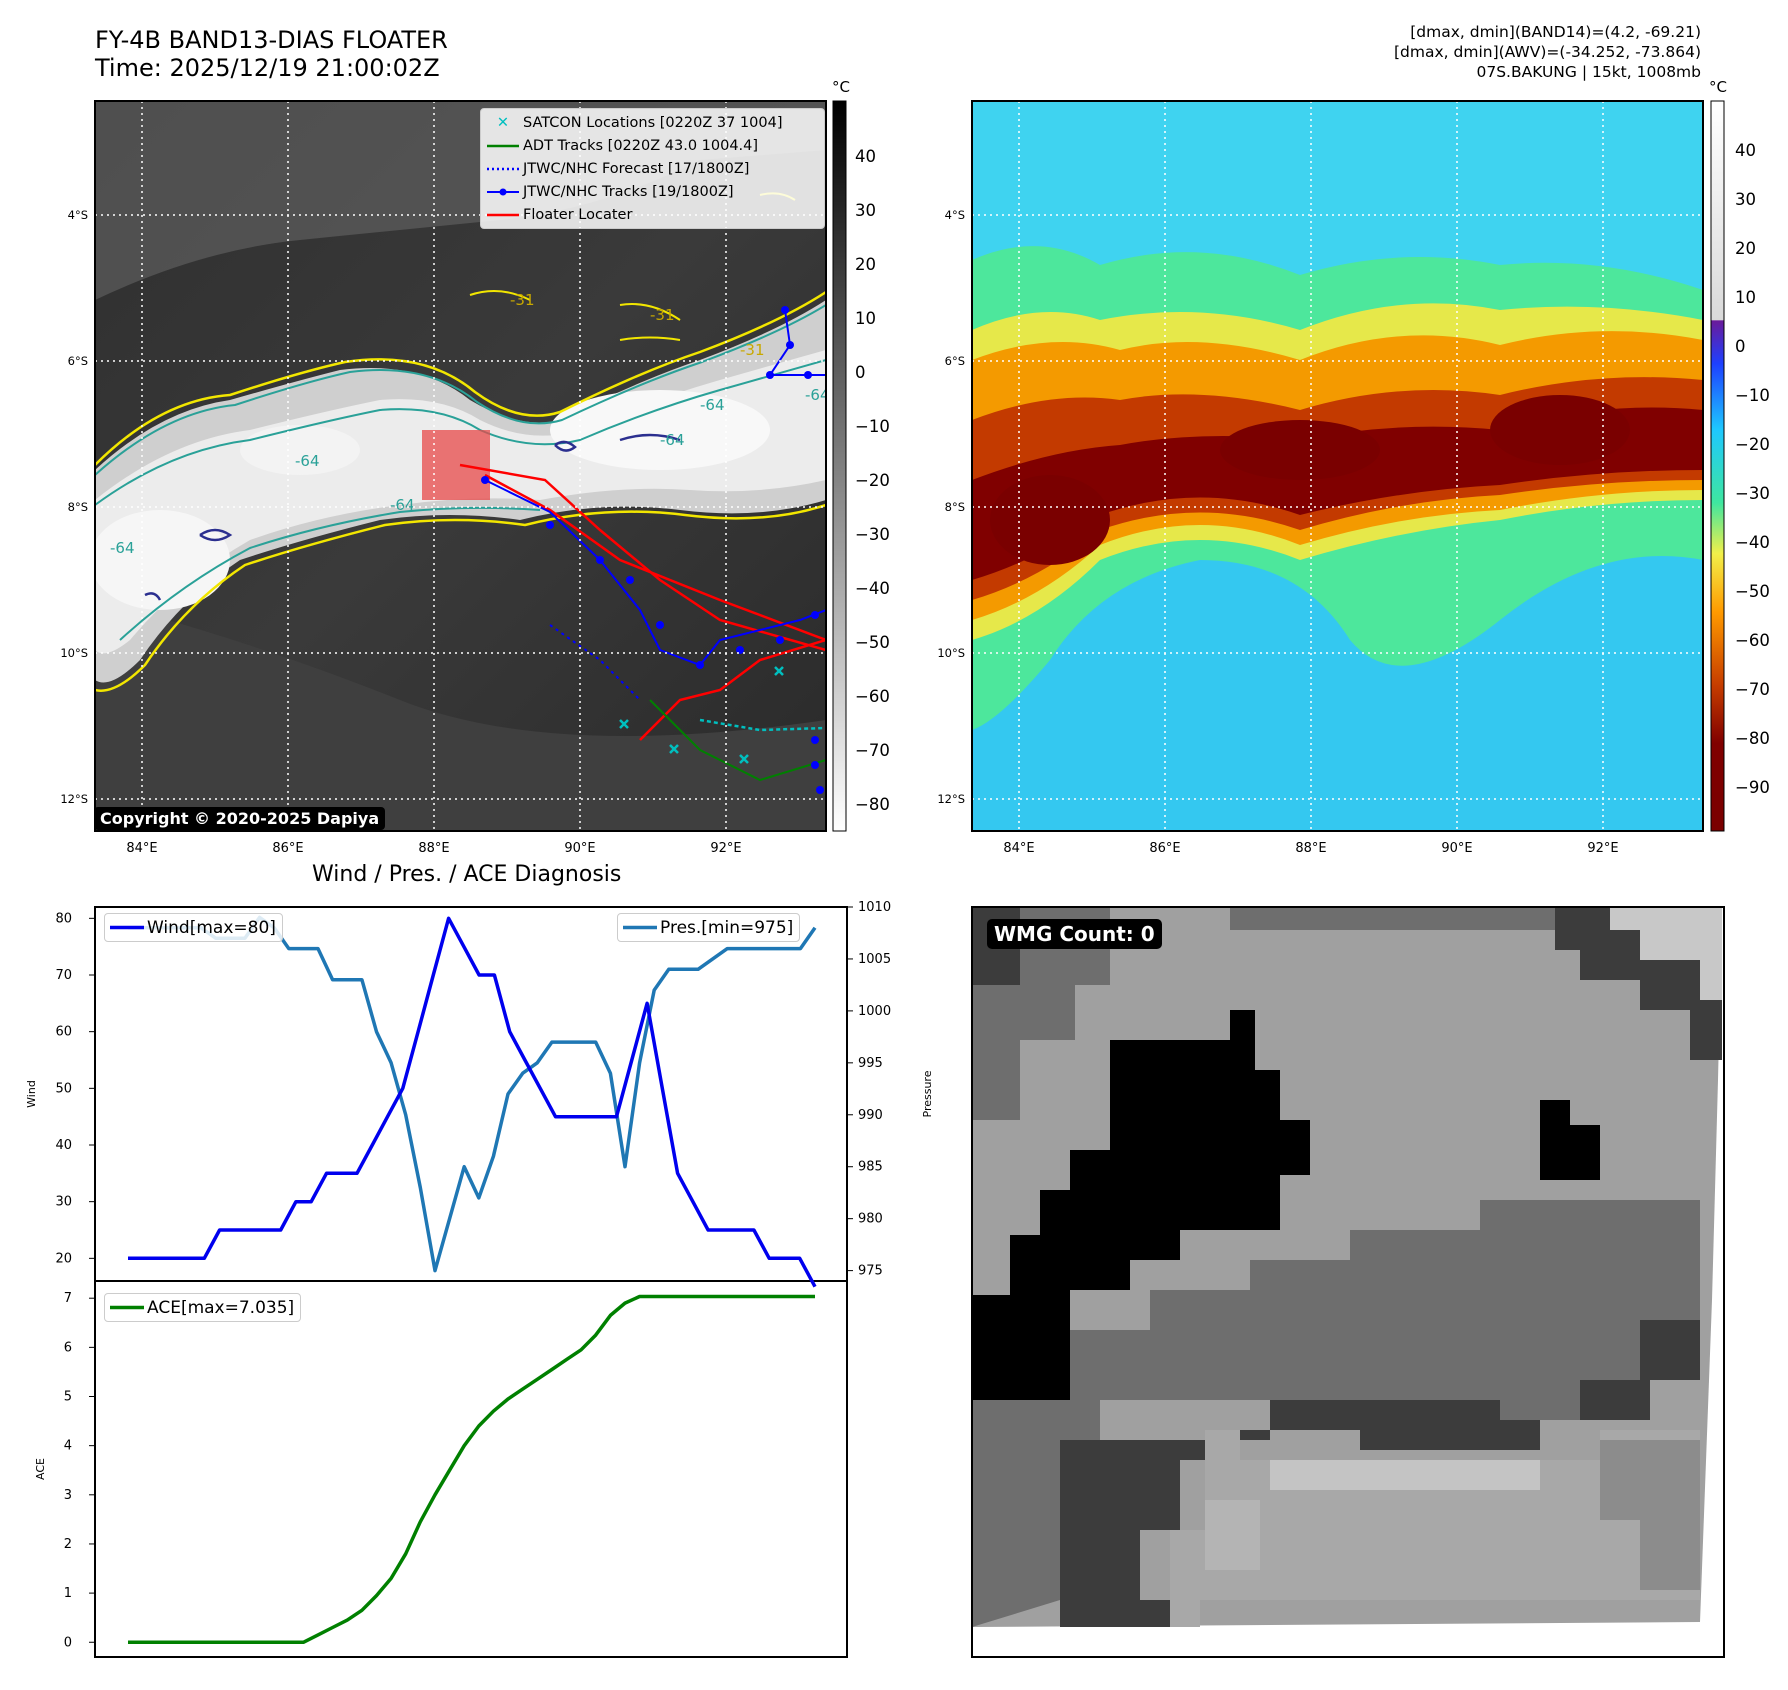 The image size is (1788, 1690). Describe the element at coordinates (1752, 444) in the screenshot. I see `svg-text: −20` at that location.